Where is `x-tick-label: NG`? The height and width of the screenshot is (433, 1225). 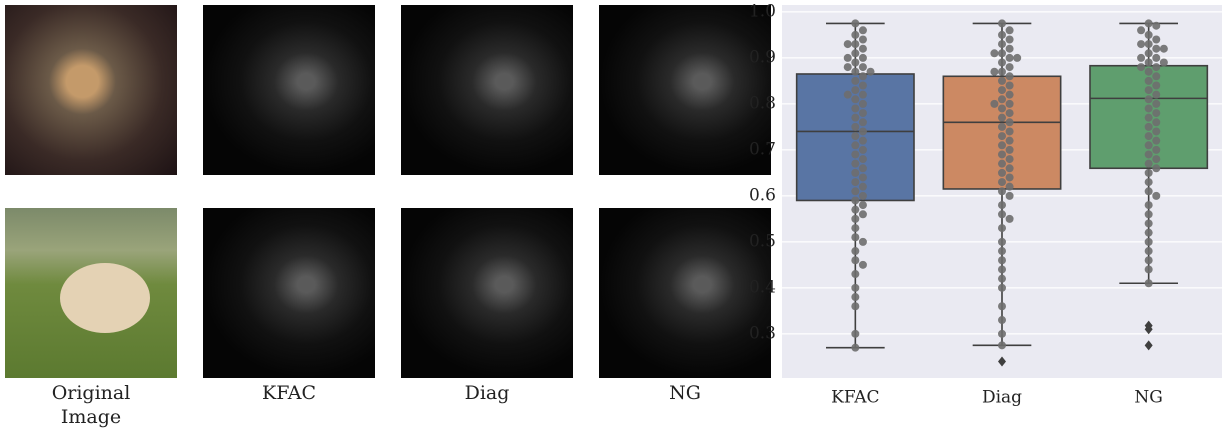
x-tick-label: NG is located at coordinates (1148, 398).